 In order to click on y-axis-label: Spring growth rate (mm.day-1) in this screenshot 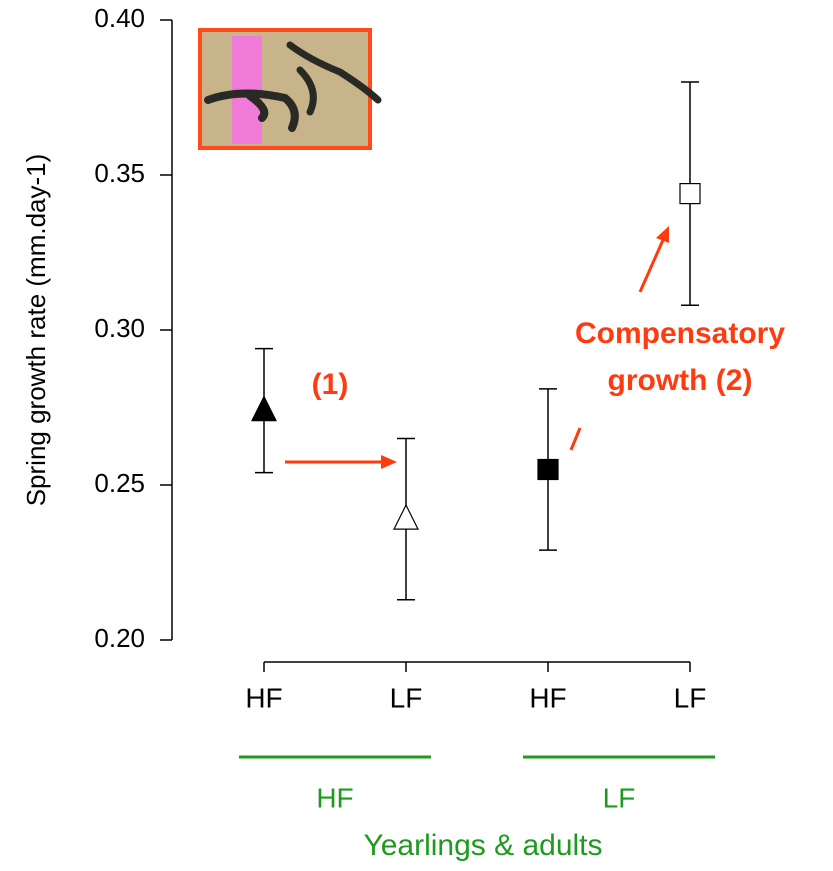, I will do `click(36, 330)`.